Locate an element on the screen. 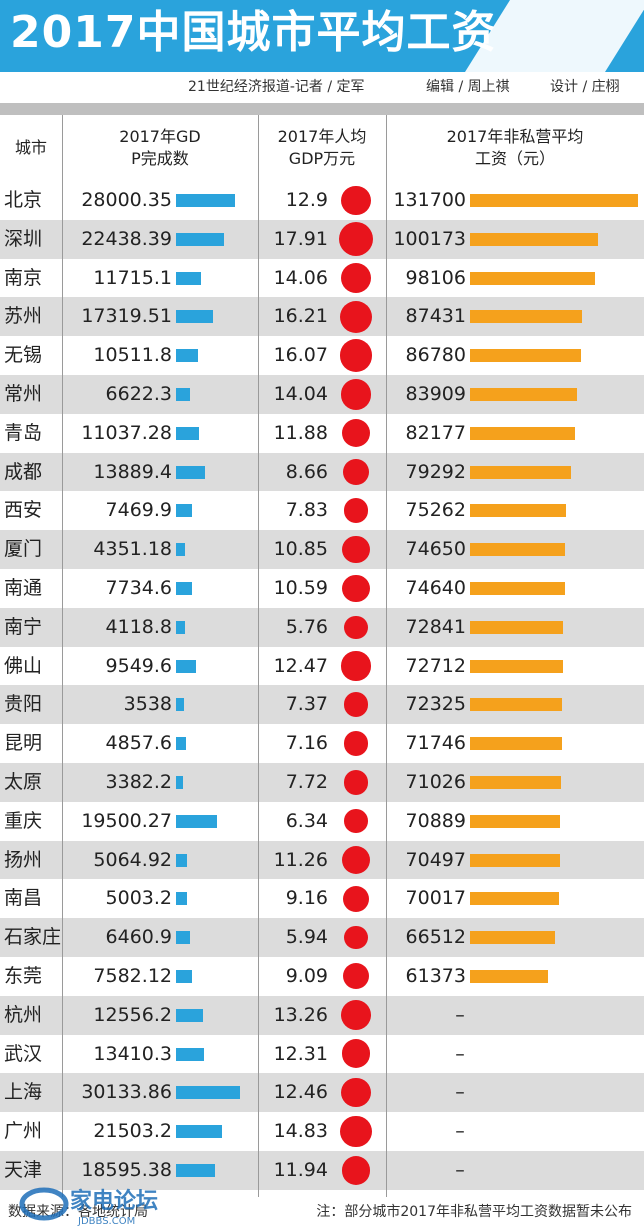  wage-value: 70889 is located at coordinates (435, 820).